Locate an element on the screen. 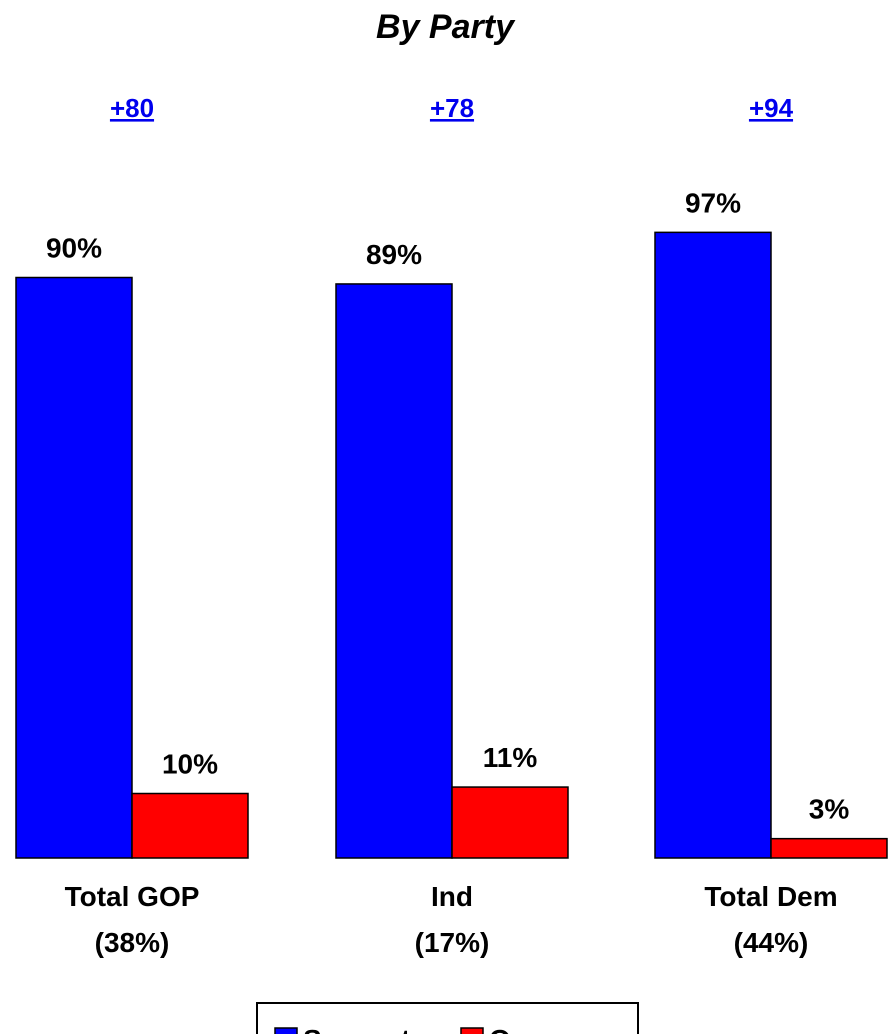 This screenshot has height=1034, width=891. legend-label-oppose: Oppose is located at coordinates (541, 1029).